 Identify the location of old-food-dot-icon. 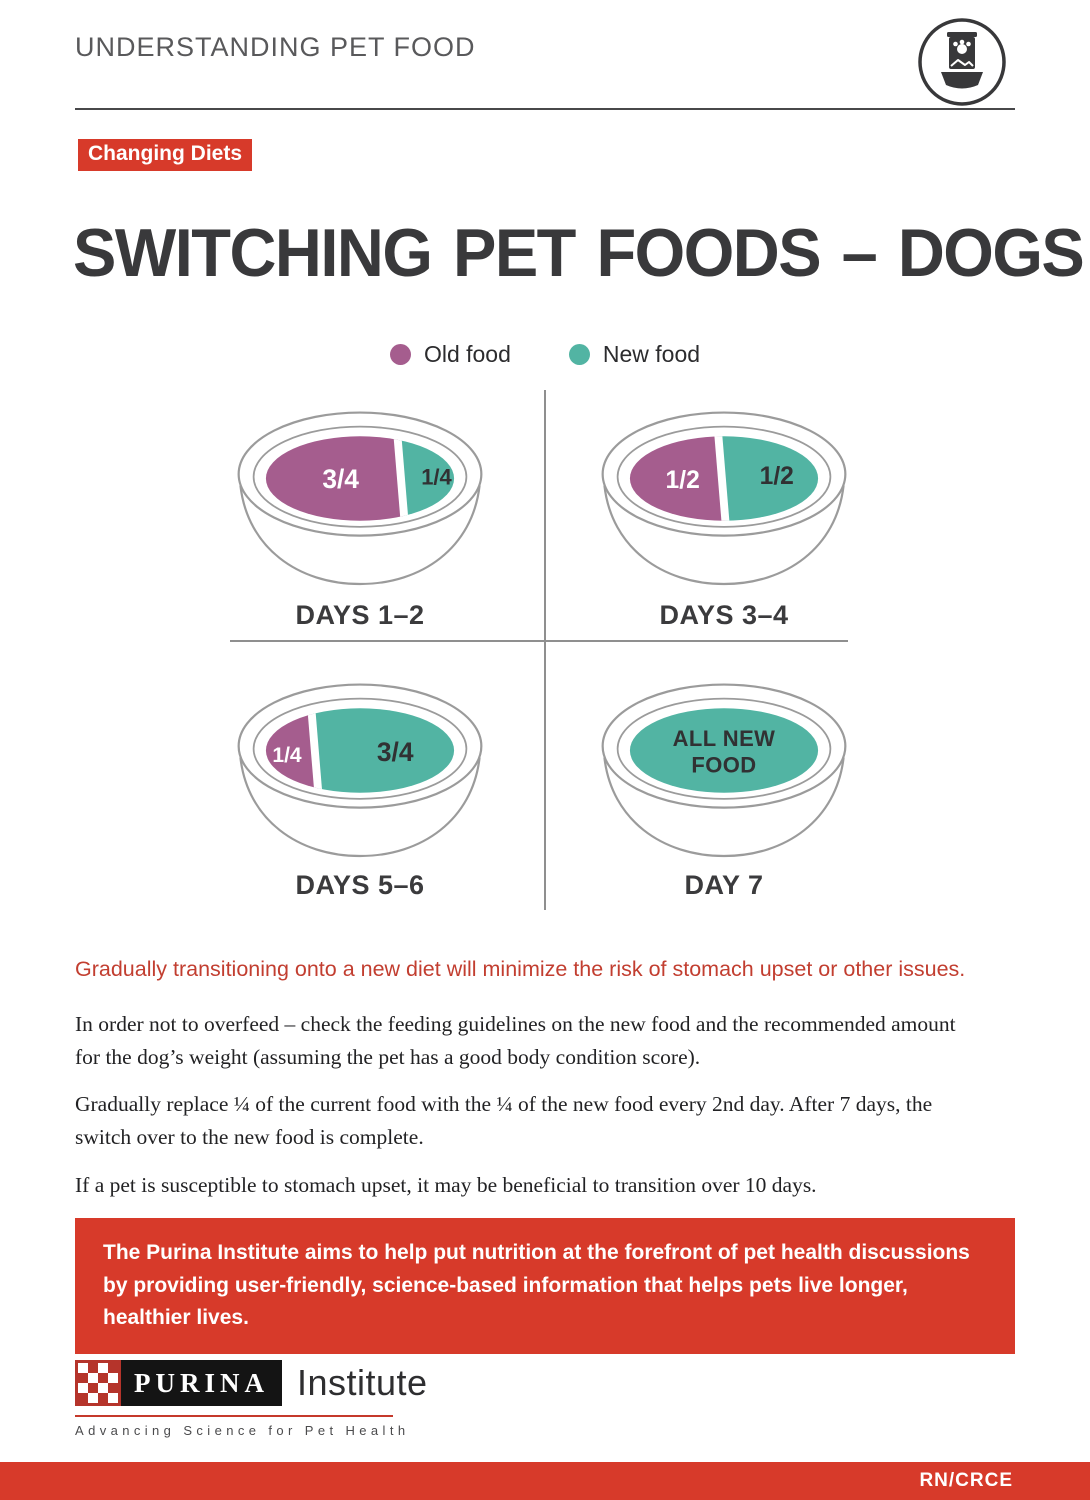
(400, 354).